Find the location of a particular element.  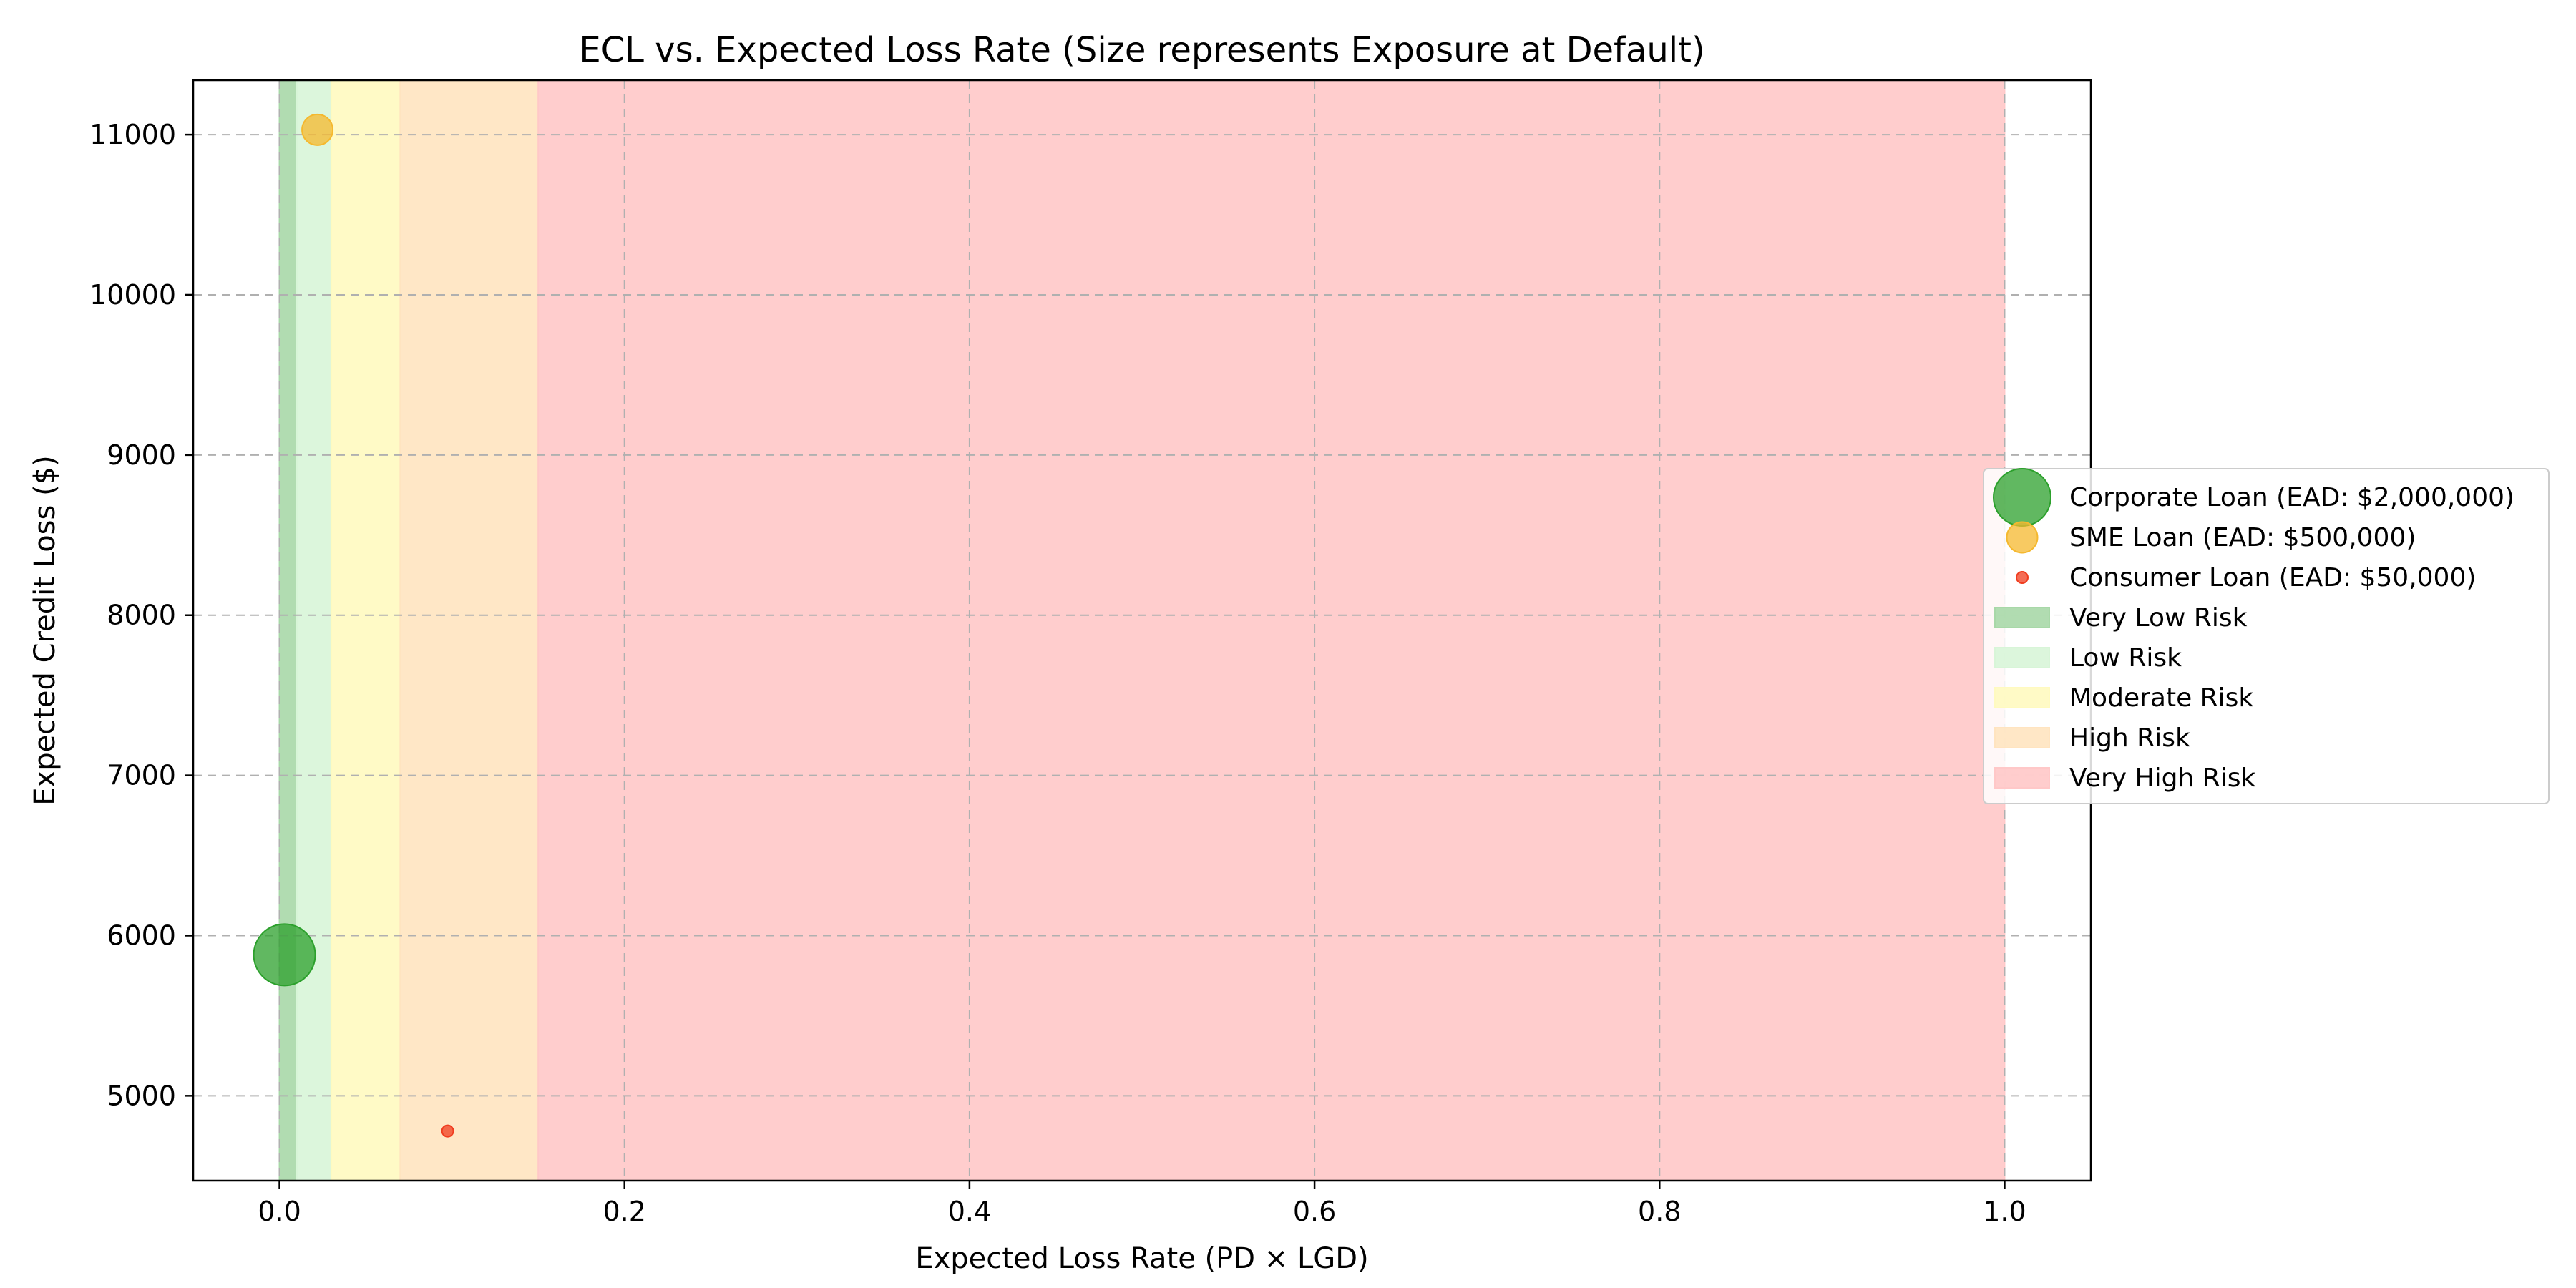

point-corporate-loan is located at coordinates (284, 955).